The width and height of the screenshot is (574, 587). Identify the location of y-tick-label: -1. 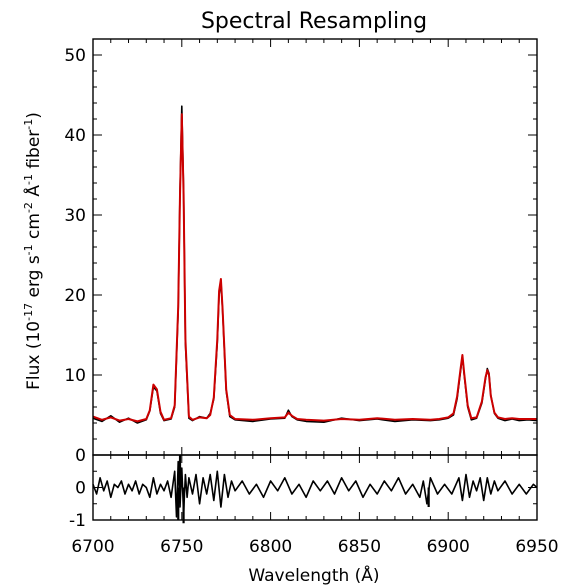
(77, 521).